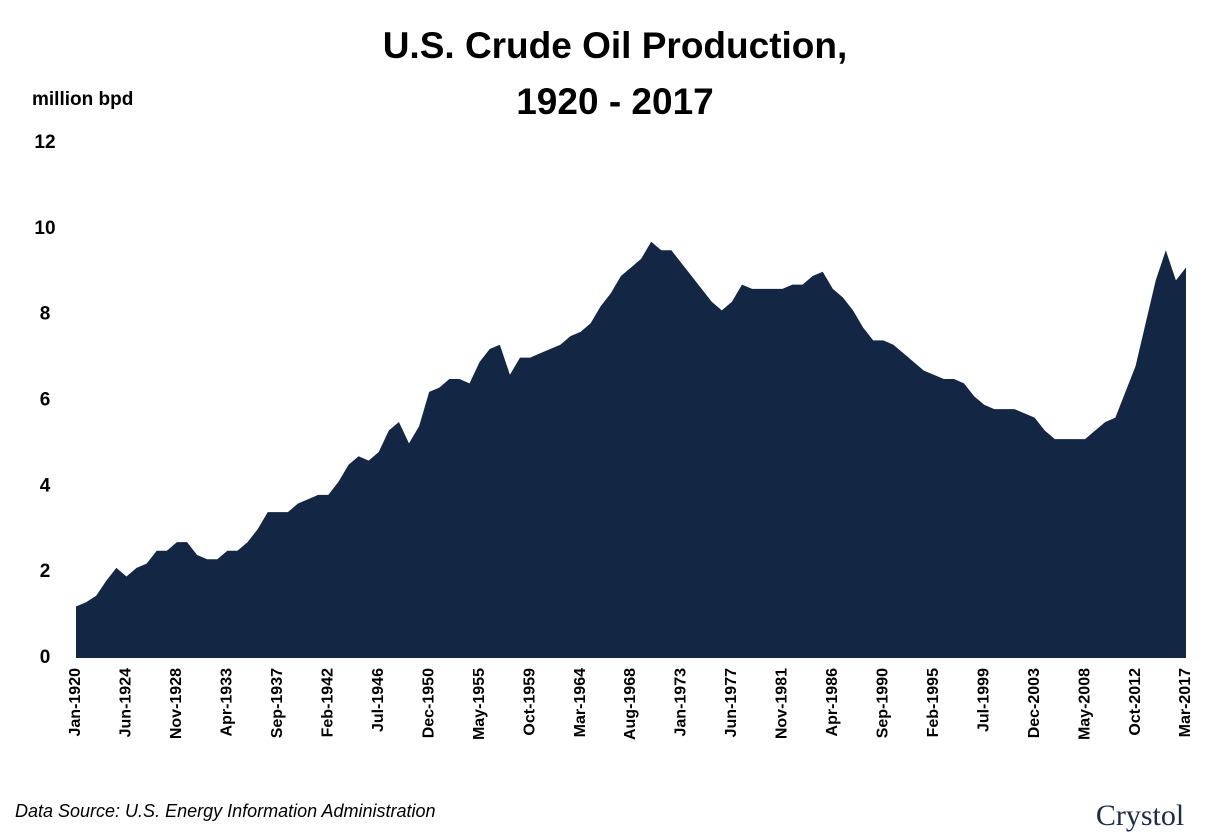  What do you see at coordinates (45, 485) in the screenshot?
I see `y-tick-label: 4` at bounding box center [45, 485].